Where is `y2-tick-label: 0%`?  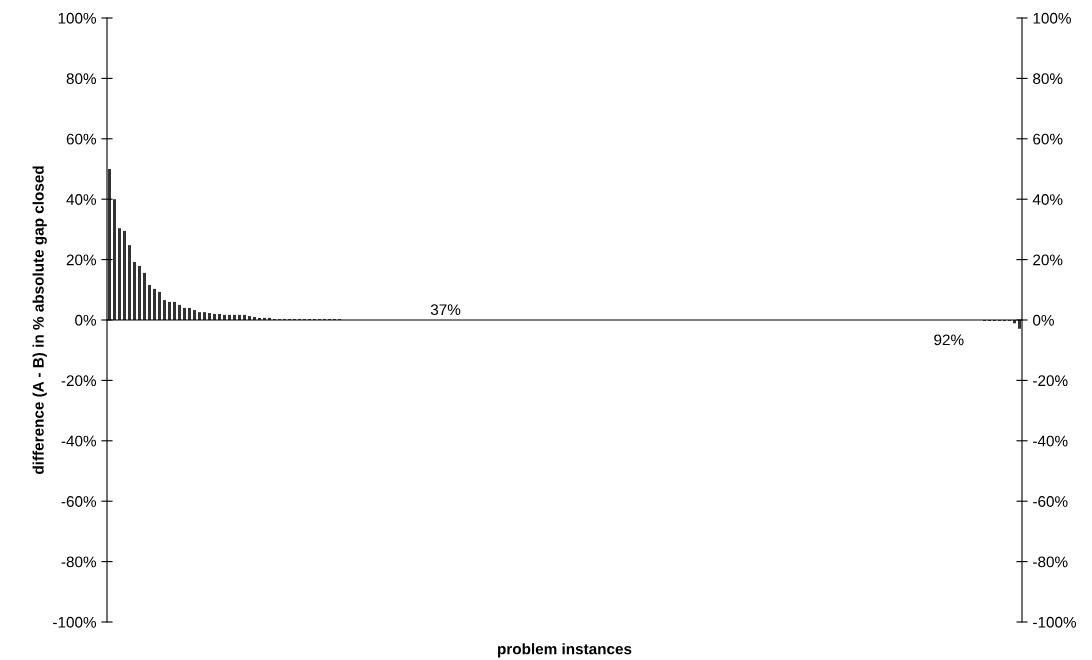
y2-tick-label: 0% is located at coordinates (1043, 320).